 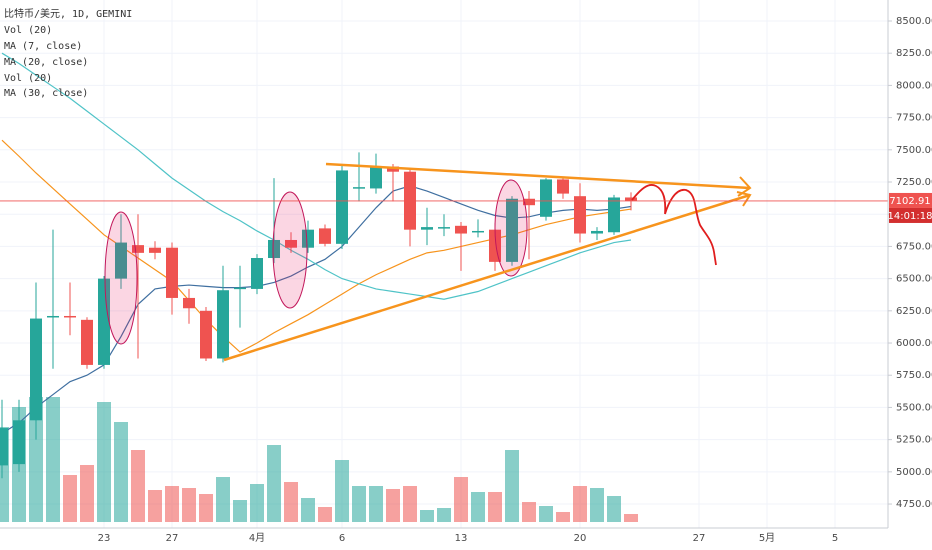 I want to click on price-labels: 7102.91 14:01:18, so click(x=910, y=207).